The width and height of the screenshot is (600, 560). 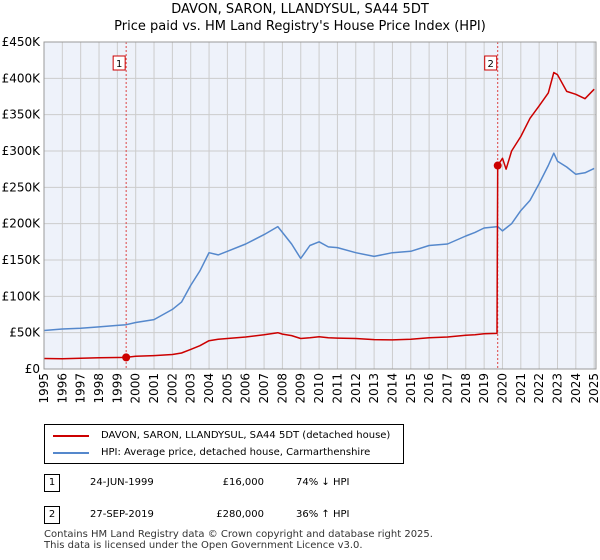 What do you see at coordinates (374, 388) in the screenshot?
I see `x-tick-label: 2013` at bounding box center [374, 388].